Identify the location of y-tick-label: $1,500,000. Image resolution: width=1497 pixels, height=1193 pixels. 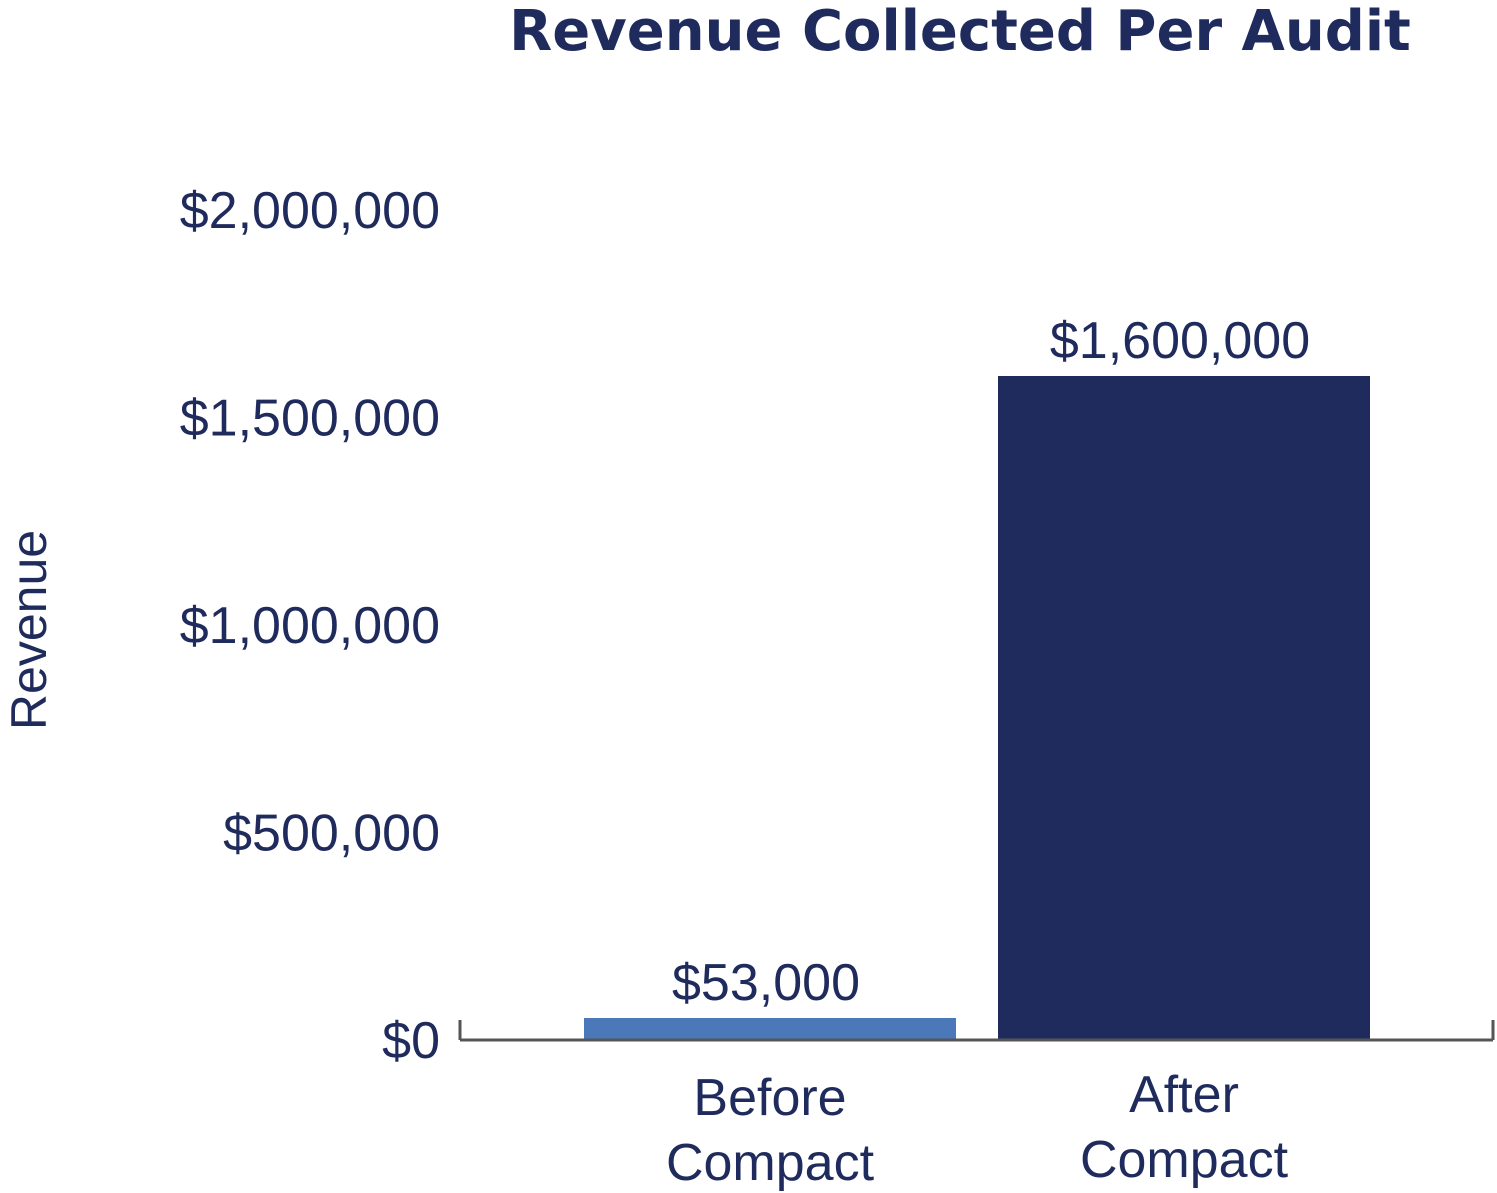
(310, 419).